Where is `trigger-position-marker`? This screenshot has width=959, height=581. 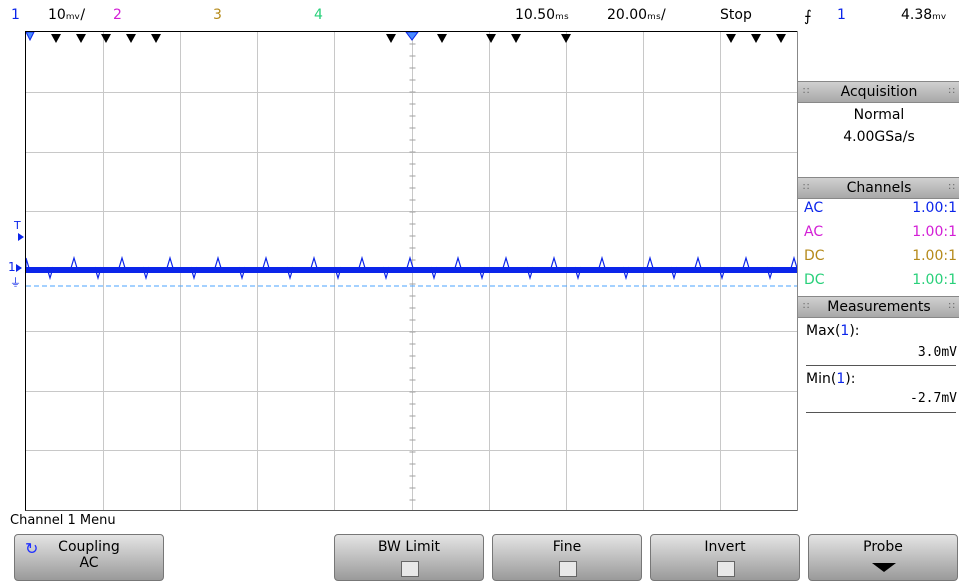
trigger-position-marker is located at coordinates (412, 36).